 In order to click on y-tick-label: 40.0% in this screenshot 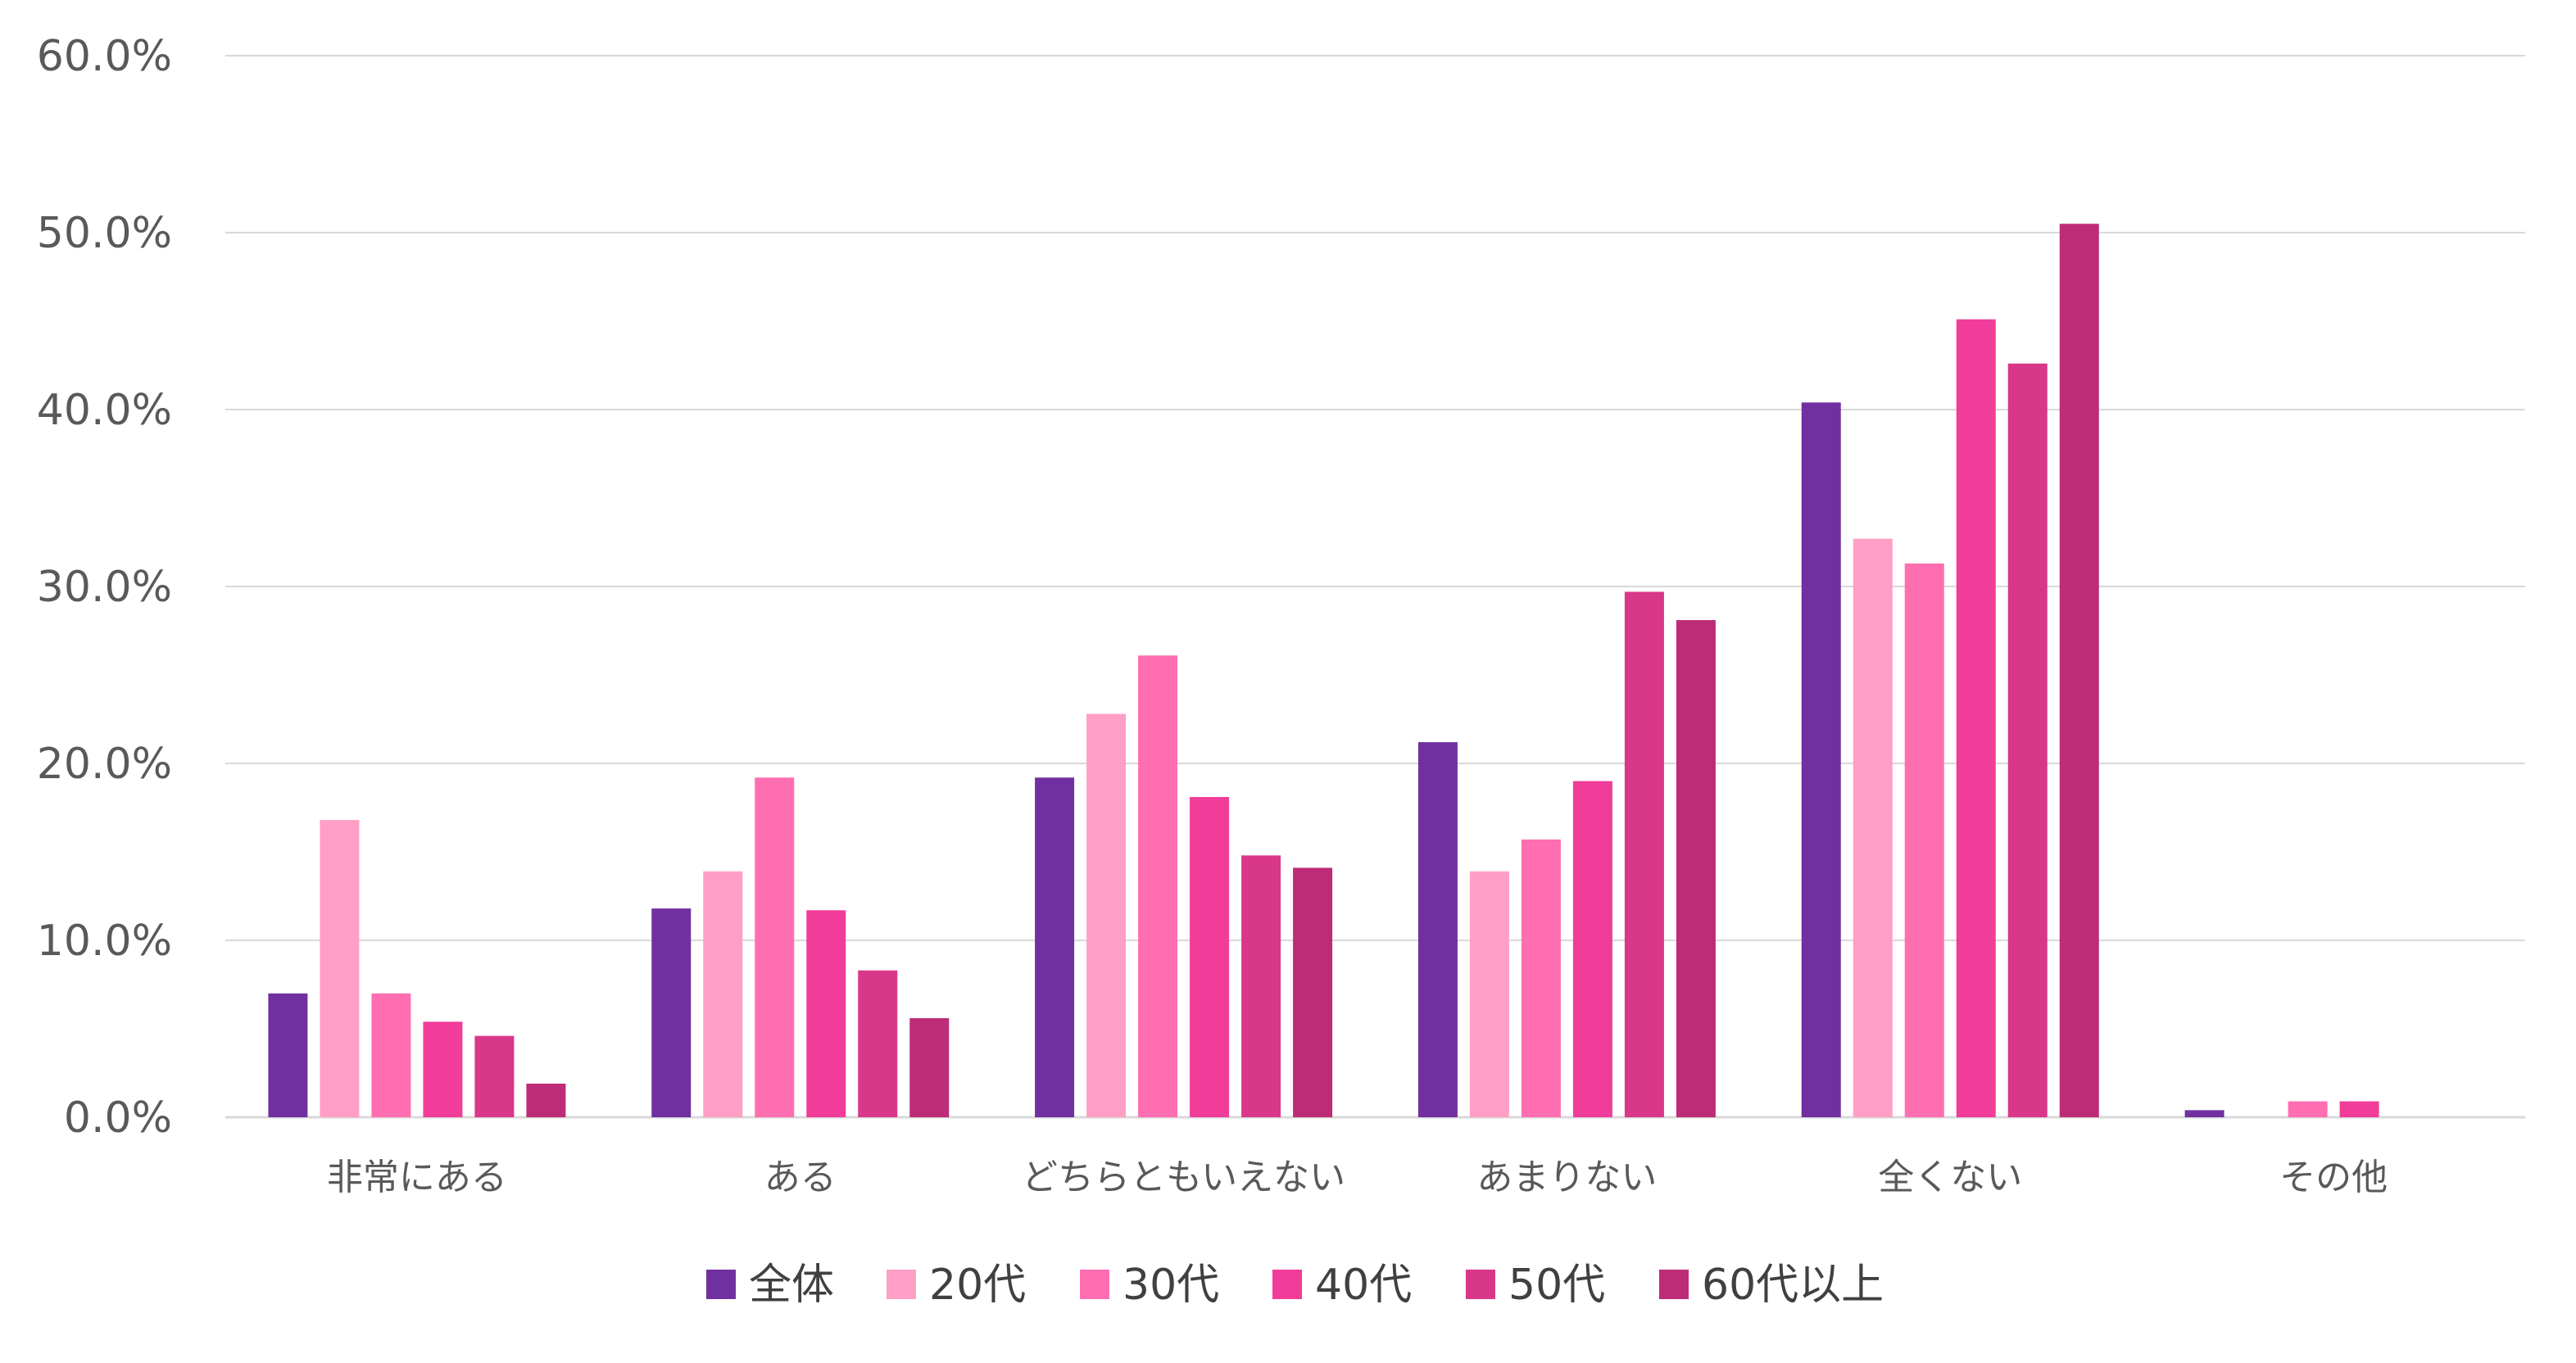, I will do `click(104, 410)`.